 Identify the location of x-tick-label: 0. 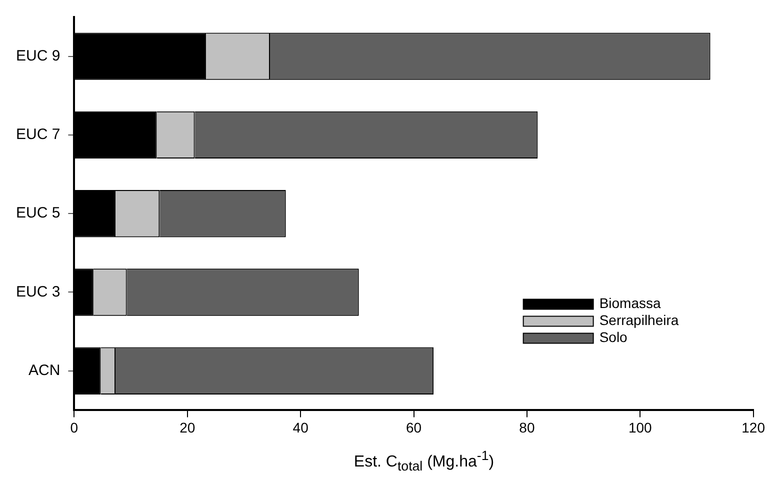
(74, 427).